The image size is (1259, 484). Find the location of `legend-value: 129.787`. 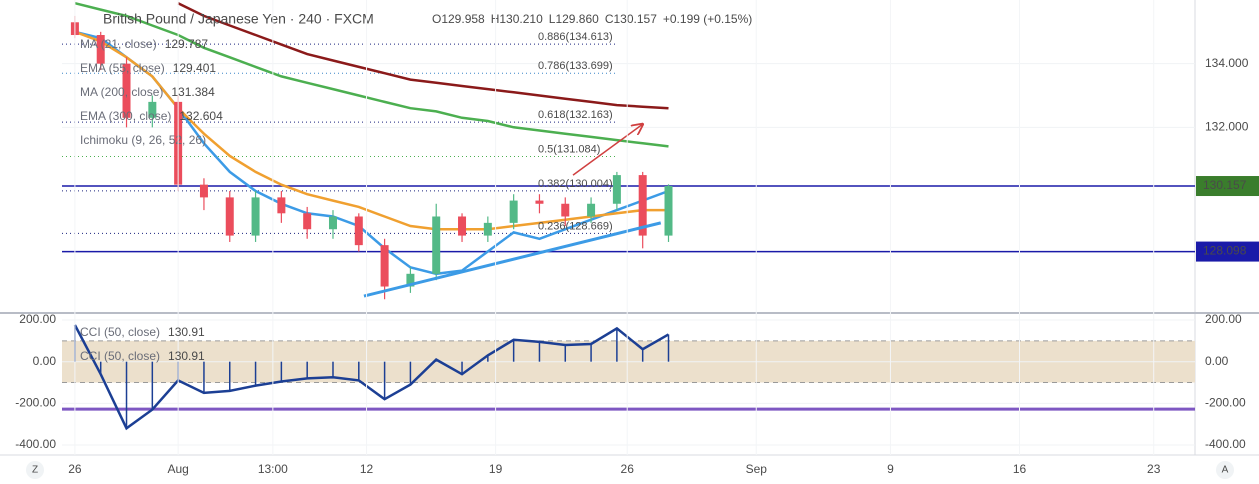

legend-value: 129.787 is located at coordinates (187, 44).